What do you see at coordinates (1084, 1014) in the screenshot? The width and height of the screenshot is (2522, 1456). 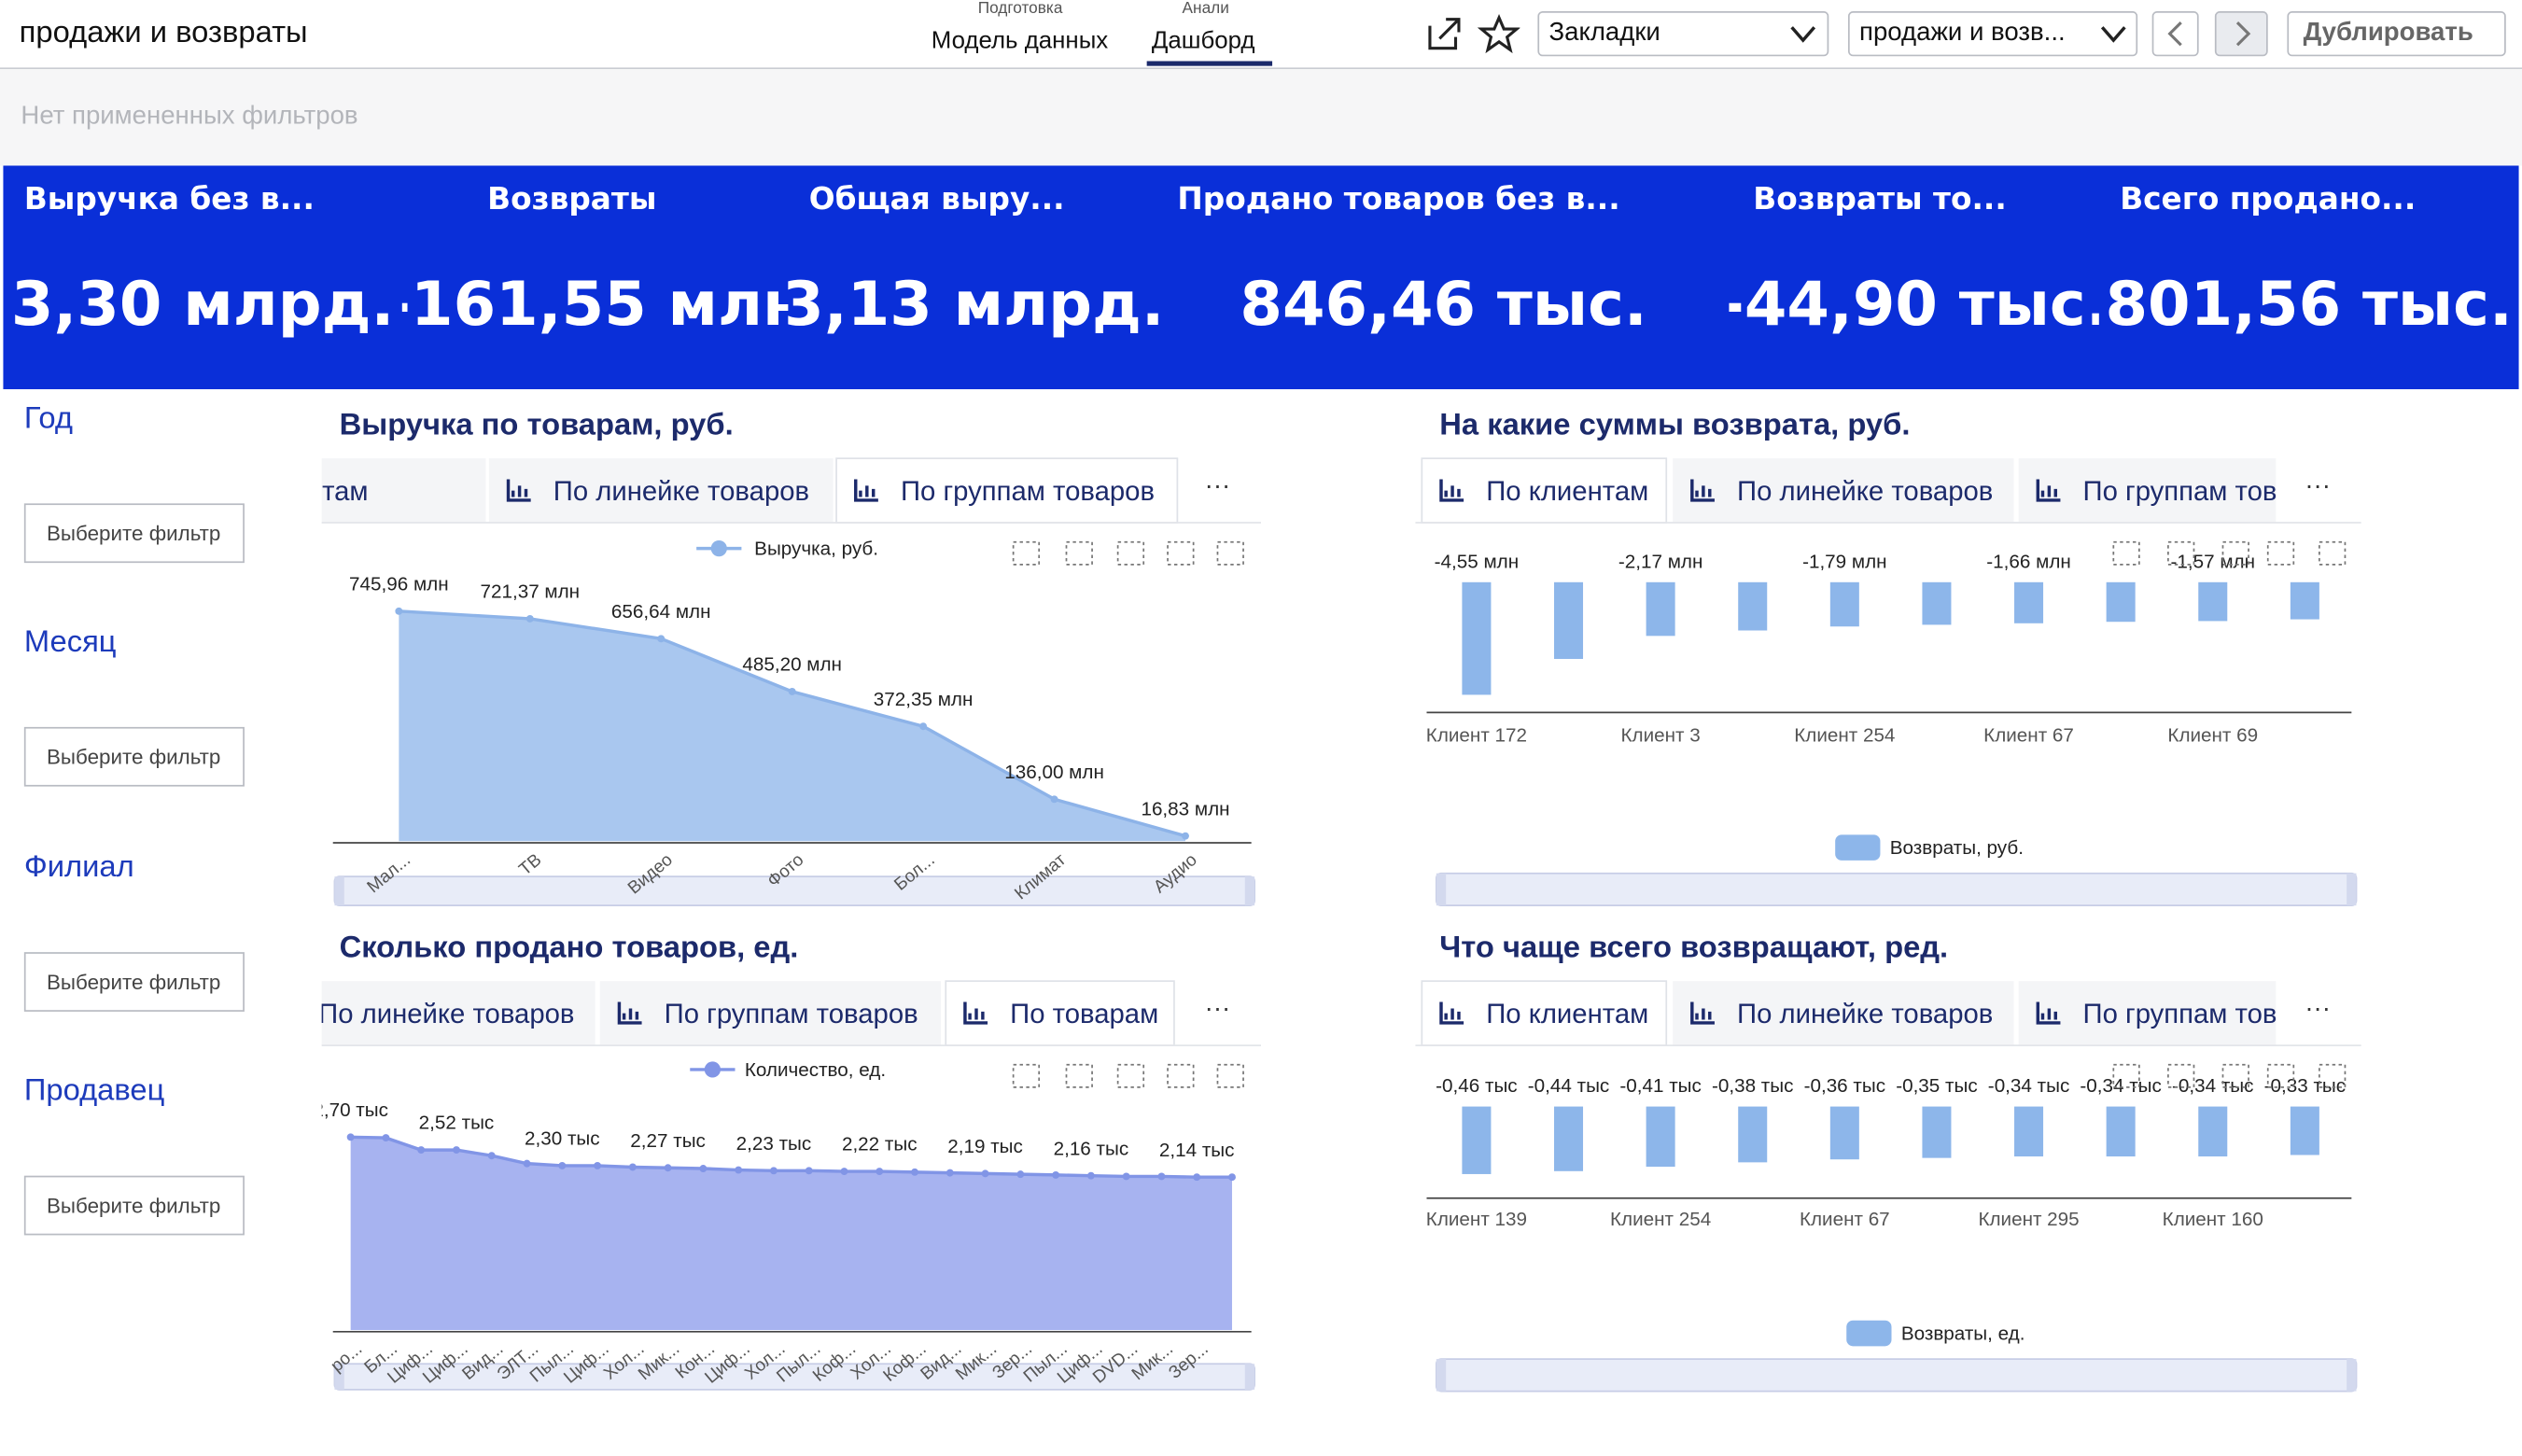 I see `tab-label: По товарам` at bounding box center [1084, 1014].